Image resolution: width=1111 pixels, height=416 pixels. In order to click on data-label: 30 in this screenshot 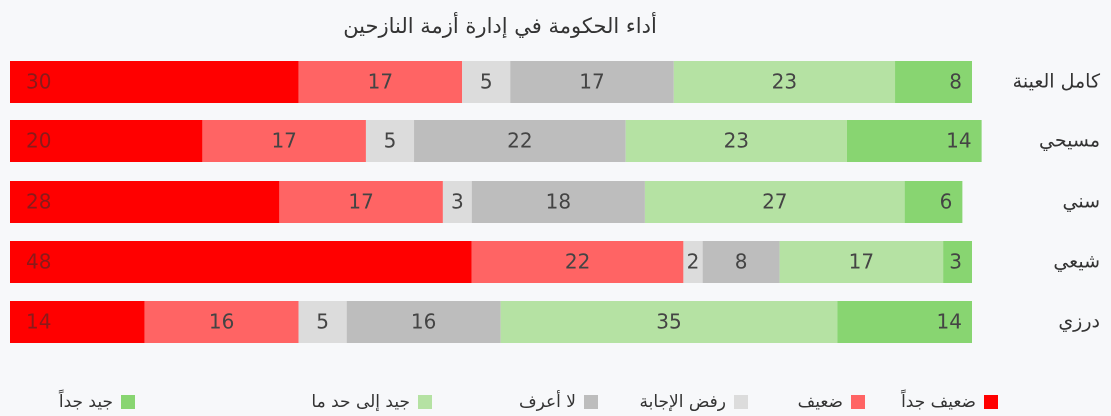, I will do `click(38, 82)`.